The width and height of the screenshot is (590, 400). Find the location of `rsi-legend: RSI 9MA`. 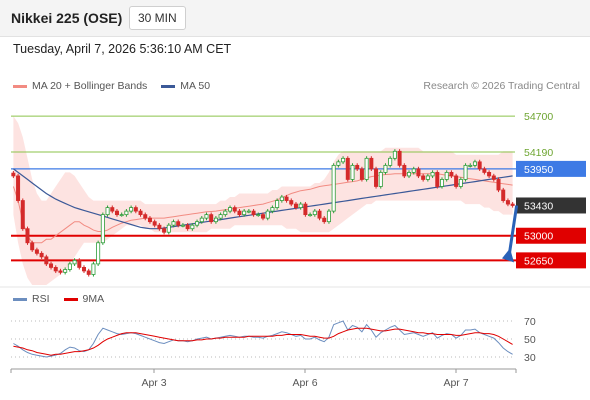

rsi-legend: RSI 9MA is located at coordinates (65, 299).